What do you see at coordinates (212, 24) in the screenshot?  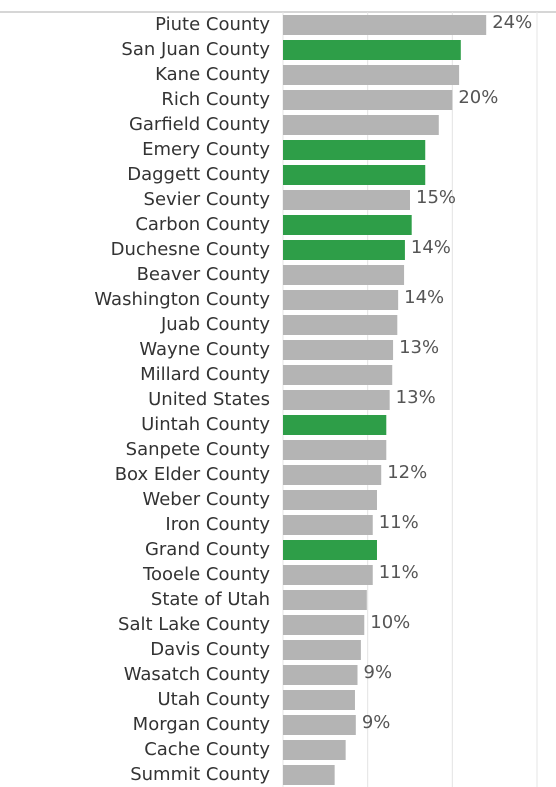 I see `category-label: Piute County` at bounding box center [212, 24].